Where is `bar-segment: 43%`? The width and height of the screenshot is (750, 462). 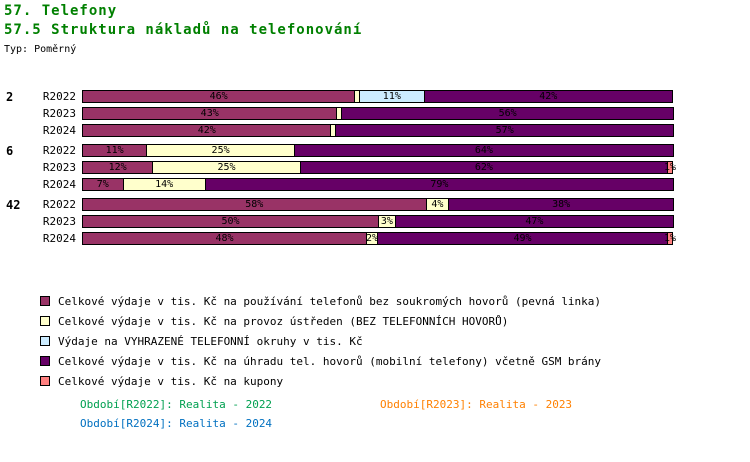
bar-segment: 43% is located at coordinates (210, 113).